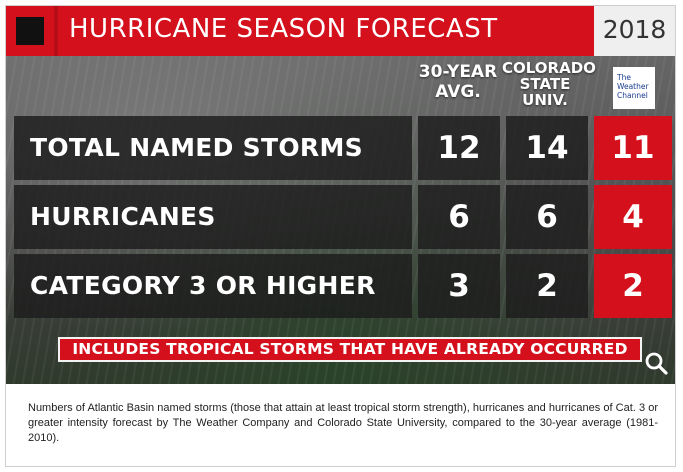 This screenshot has width=683, height=472. What do you see at coordinates (213, 286) in the screenshot?
I see `row-label-category-3: CATEGORY 3 OR HIGHER` at bounding box center [213, 286].